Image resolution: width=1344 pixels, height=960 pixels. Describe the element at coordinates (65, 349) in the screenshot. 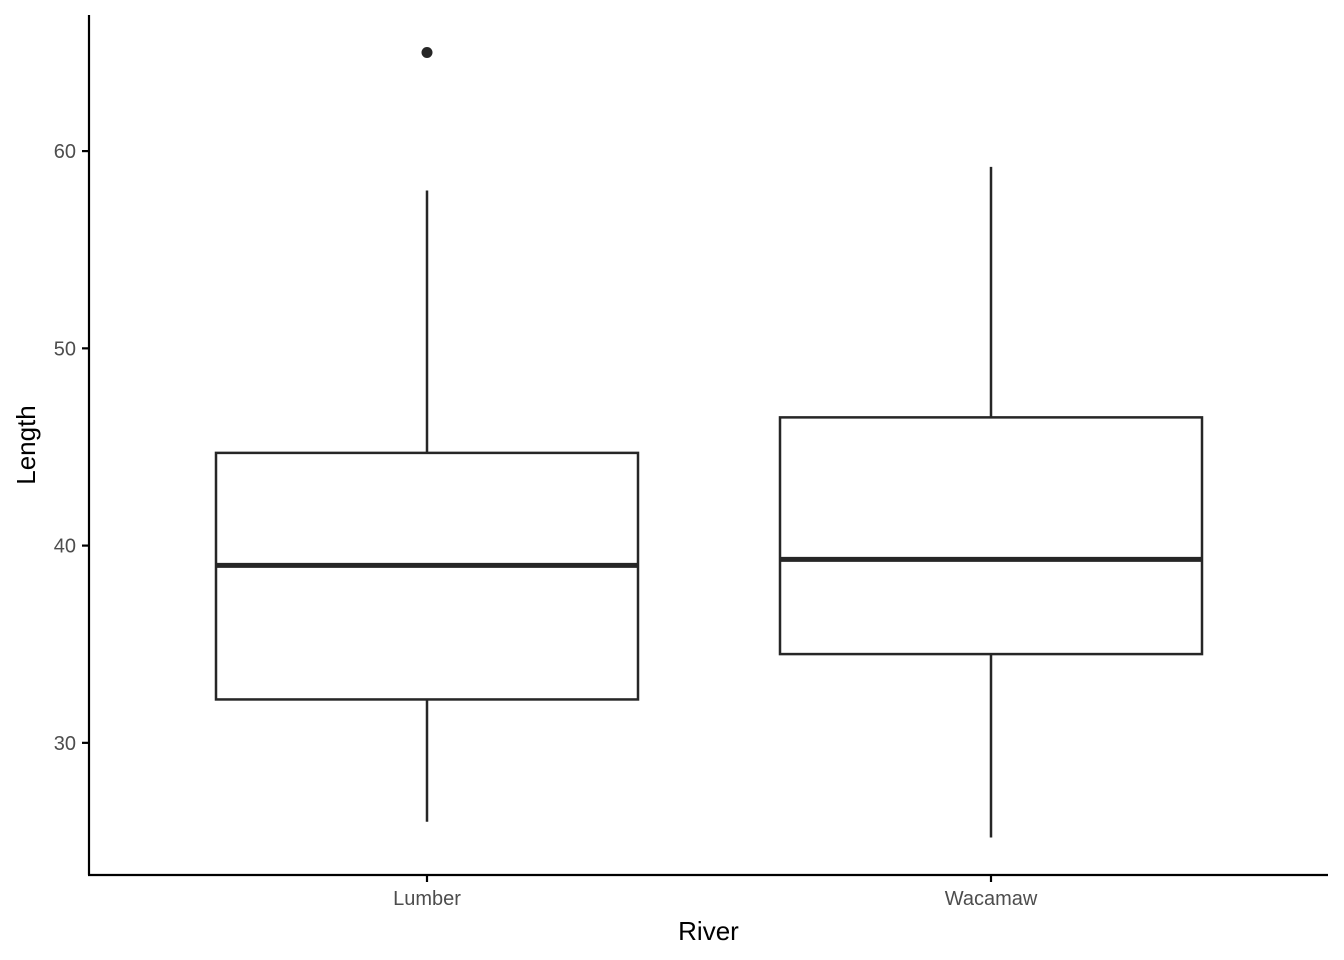

I see `y-tick-label: 50` at that location.